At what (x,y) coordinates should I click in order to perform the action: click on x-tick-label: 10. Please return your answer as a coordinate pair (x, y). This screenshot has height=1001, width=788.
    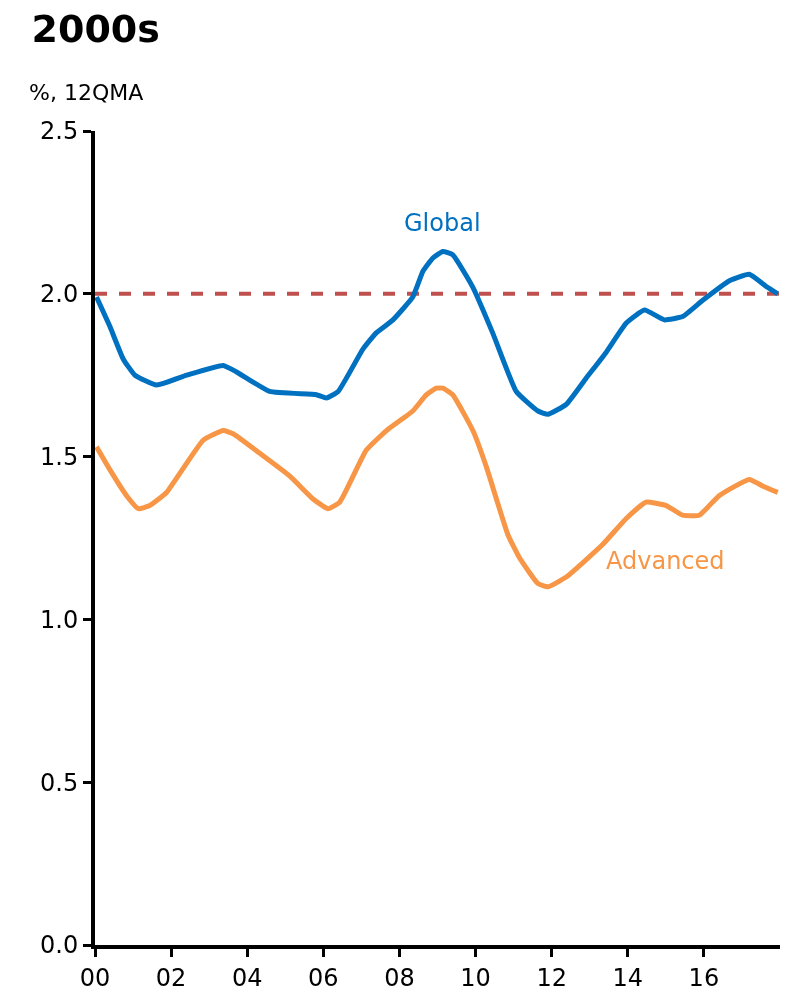
    Looking at the image, I should click on (475, 977).